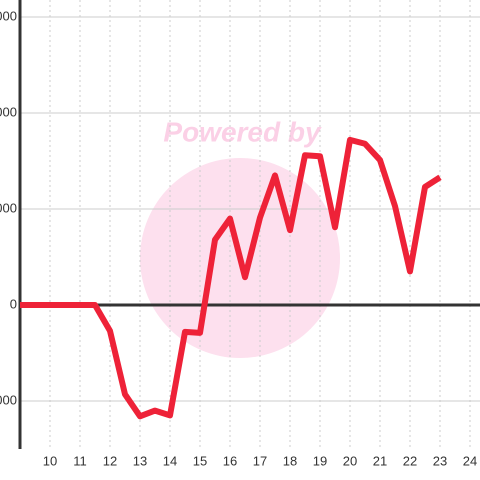 Image resolution: width=480 pixels, height=480 pixels. I want to click on x-tick-label: 16, so click(230, 460).